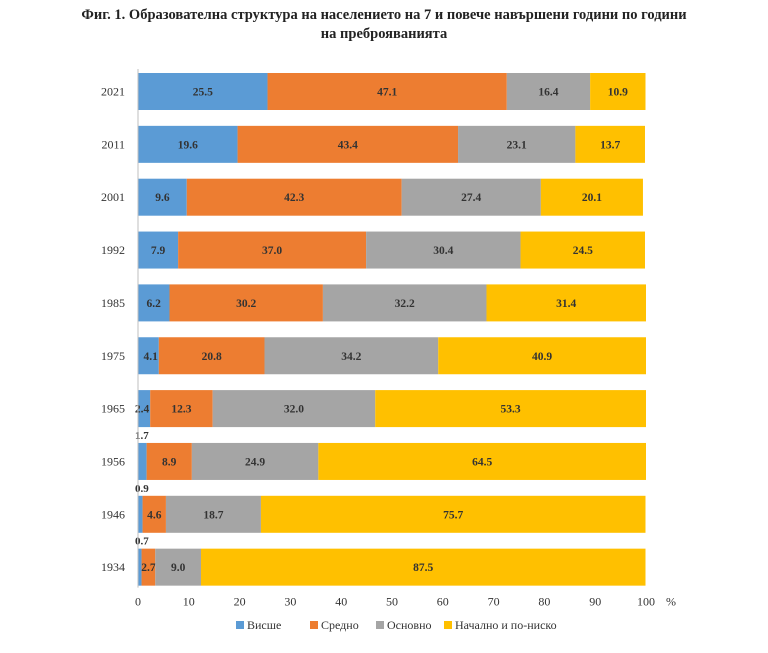 Image resolution: width=768 pixels, height=653 pixels. I want to click on data-label-2001-series-3: 20.1, so click(592, 198).